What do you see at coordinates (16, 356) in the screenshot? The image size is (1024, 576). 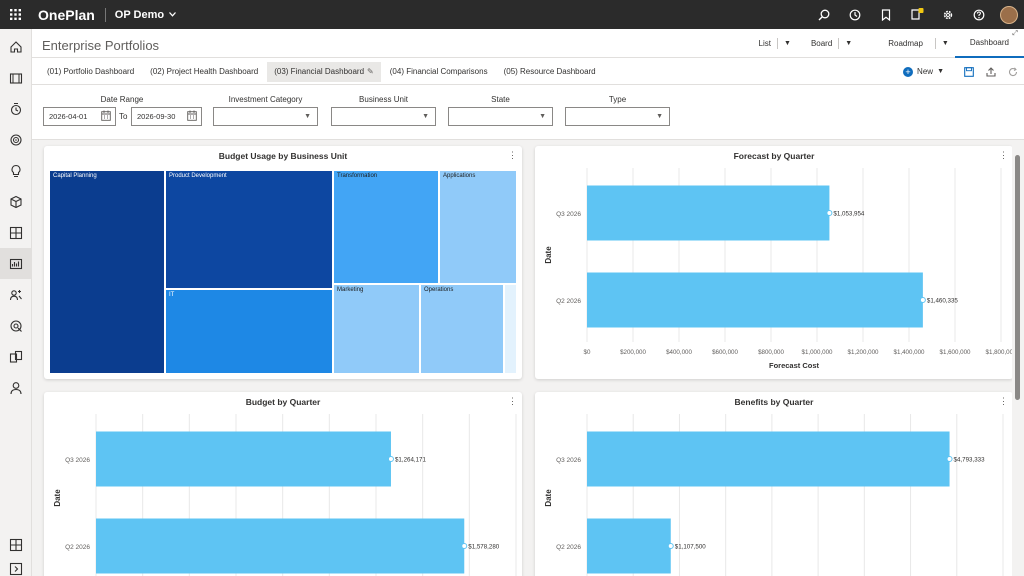 I see `reports-icon` at bounding box center [16, 356].